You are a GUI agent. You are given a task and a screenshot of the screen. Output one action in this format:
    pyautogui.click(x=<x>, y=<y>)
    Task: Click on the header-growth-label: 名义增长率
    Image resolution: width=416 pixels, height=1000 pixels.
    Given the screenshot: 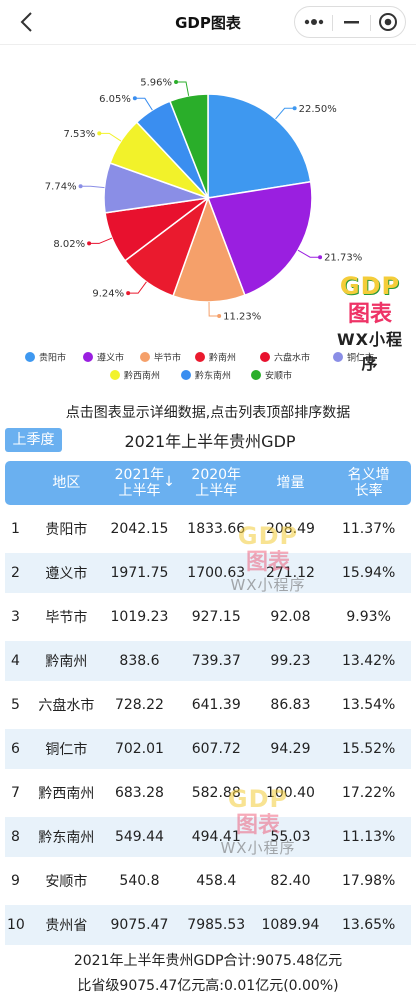 What is the action you would take?
    pyautogui.click(x=368, y=483)
    